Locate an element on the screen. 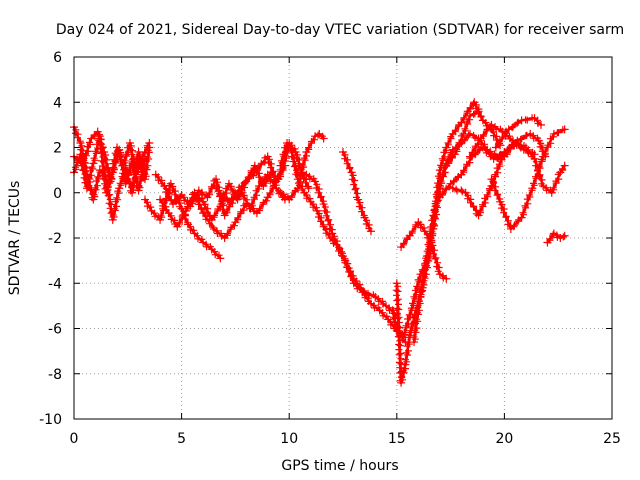 The height and width of the screenshot is (480, 640). x-tick-label: 15 is located at coordinates (397, 439).